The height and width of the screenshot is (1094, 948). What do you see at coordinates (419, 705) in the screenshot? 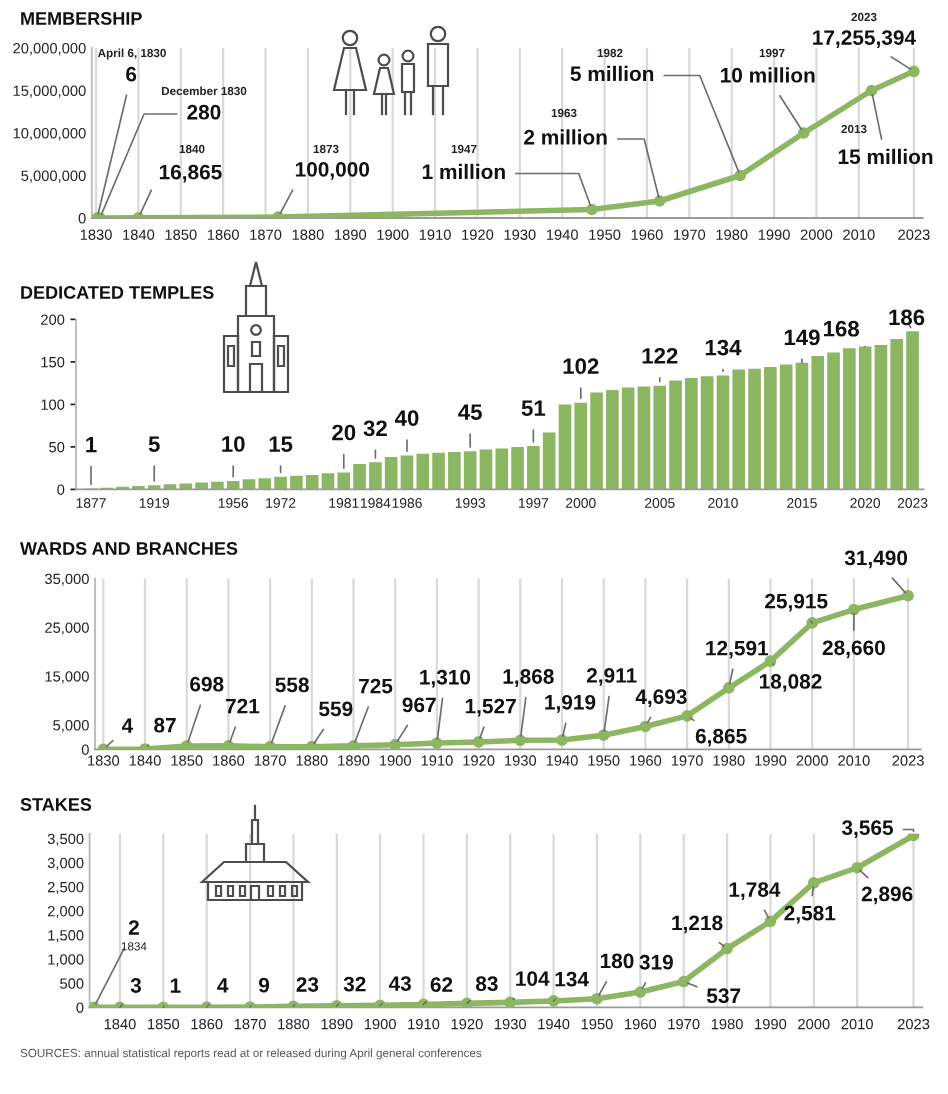
I see `data-label: 967` at bounding box center [419, 705].